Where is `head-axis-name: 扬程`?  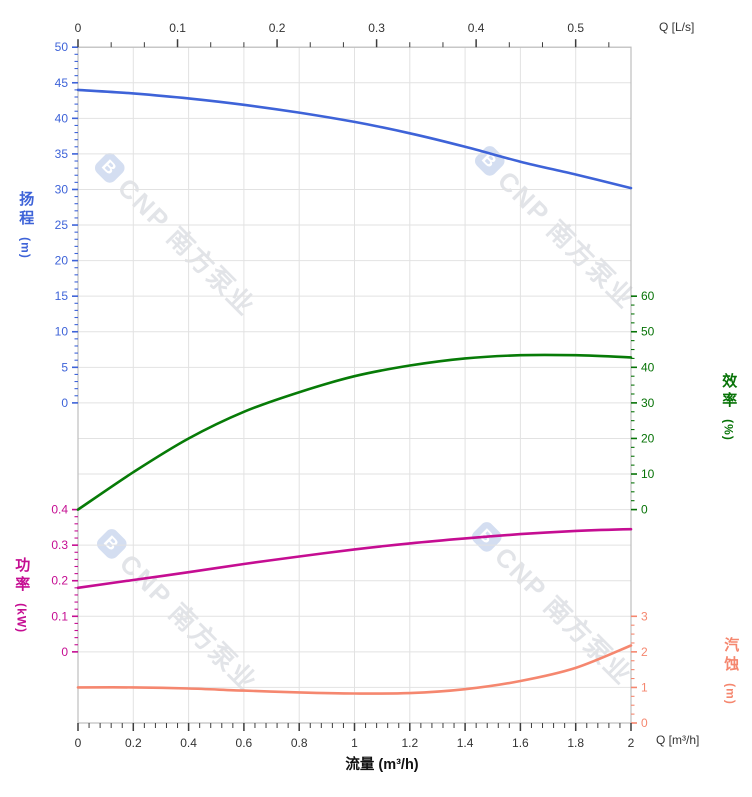
head-axis-name: 扬程 is located at coordinates (26, 210).